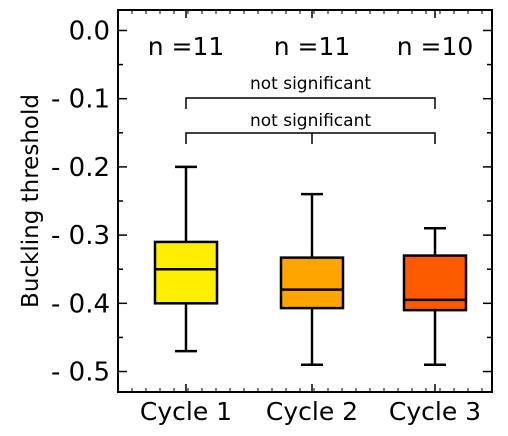 The image size is (508, 436). What do you see at coordinates (186, 411) in the screenshot?
I see `x-tick-label: Cycle 1` at bounding box center [186, 411].